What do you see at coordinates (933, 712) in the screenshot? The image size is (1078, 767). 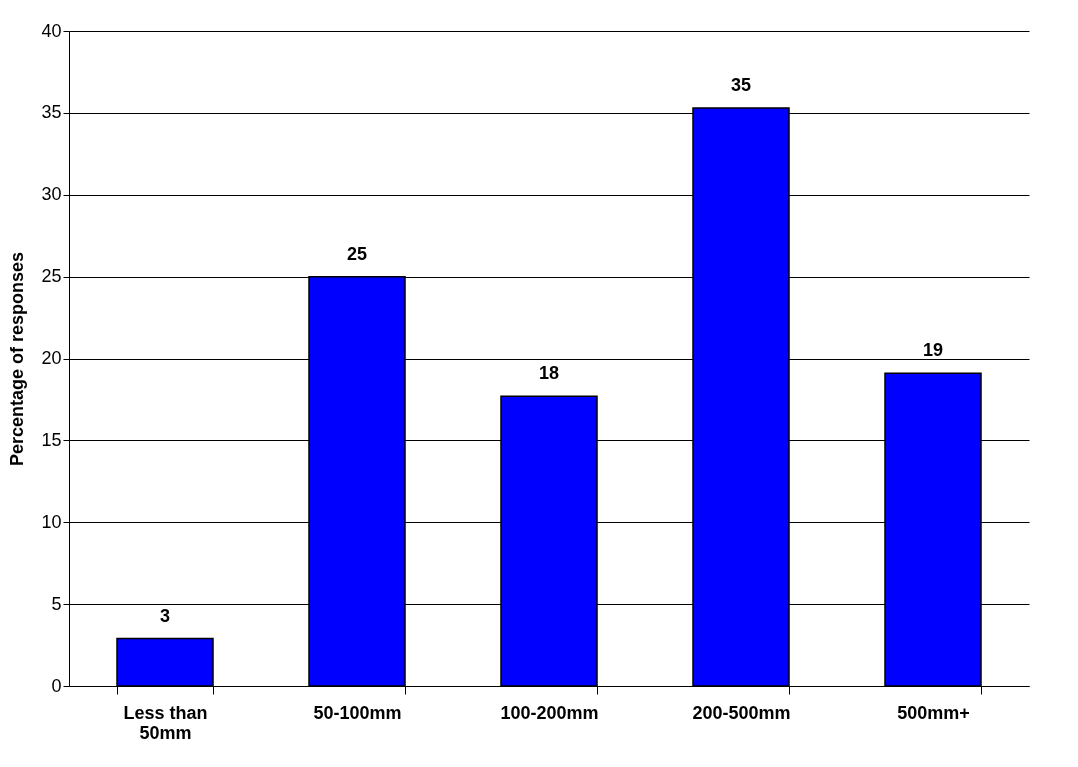 I see `x-tick-label: 500mm+` at bounding box center [933, 712].